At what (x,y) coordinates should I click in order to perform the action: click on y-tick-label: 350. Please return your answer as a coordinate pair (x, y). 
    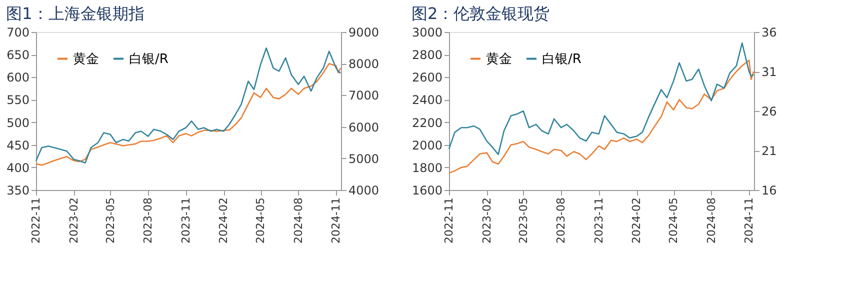
    Looking at the image, I should click on (18, 191).